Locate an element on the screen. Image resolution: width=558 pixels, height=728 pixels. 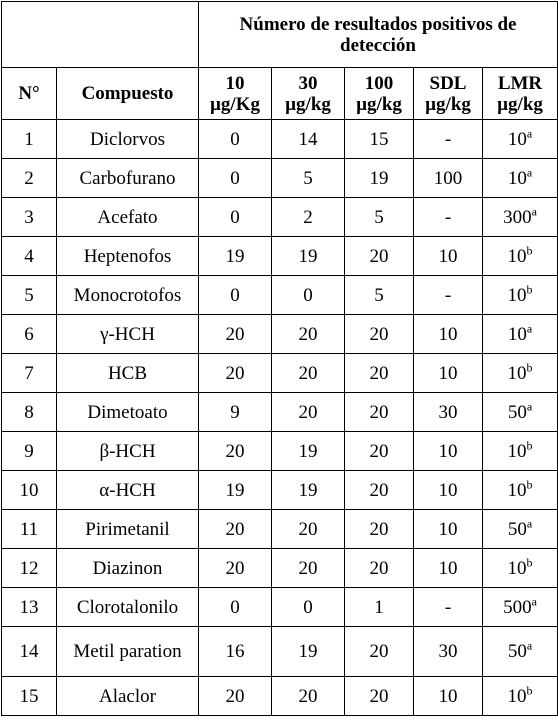
table-row: 15 Alaclor 20 20 20 10 10b is located at coordinates (279, 696).